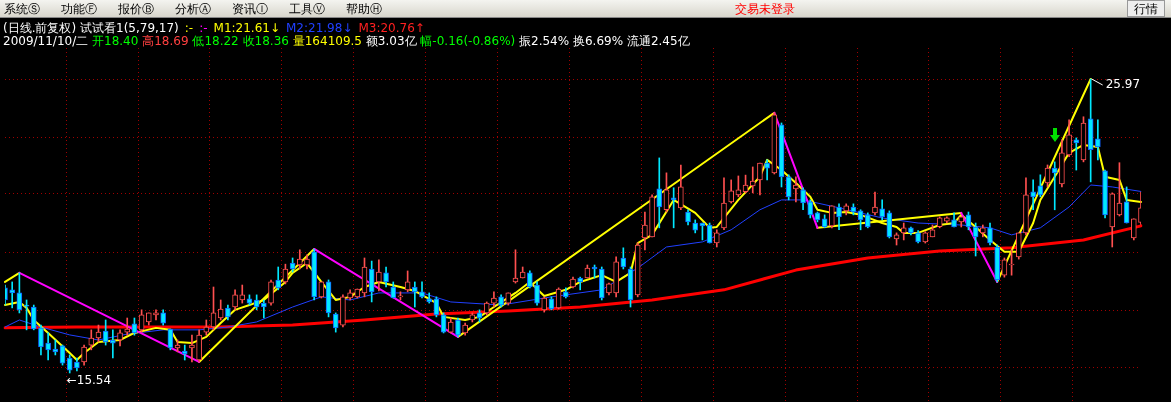 The height and width of the screenshot is (402, 1171). What do you see at coordinates (136, 9) in the screenshot?
I see `text: 报价Ⓑ` at bounding box center [136, 9].